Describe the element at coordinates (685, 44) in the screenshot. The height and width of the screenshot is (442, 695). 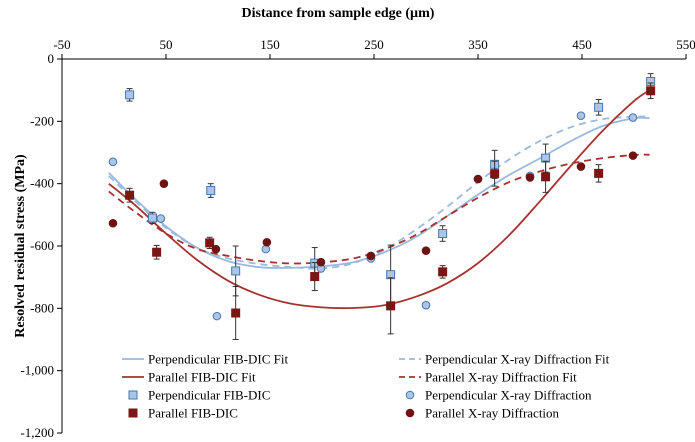
I see `x-tick-label: 550` at that location.